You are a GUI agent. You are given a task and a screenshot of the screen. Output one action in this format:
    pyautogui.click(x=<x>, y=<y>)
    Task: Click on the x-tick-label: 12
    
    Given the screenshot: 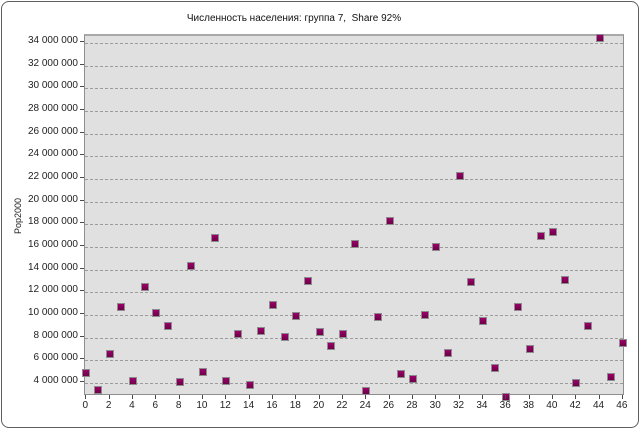 What is the action you would take?
    pyautogui.click(x=225, y=405)
    